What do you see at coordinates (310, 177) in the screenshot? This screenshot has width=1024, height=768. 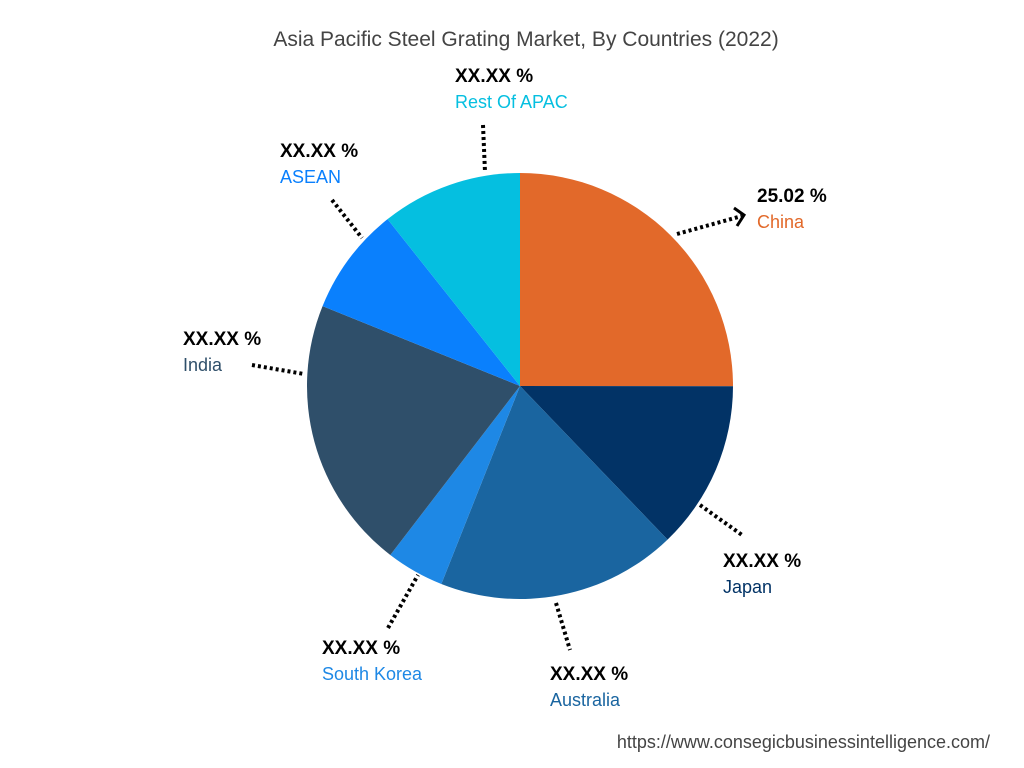 I see `category-label: ASEAN` at bounding box center [310, 177].